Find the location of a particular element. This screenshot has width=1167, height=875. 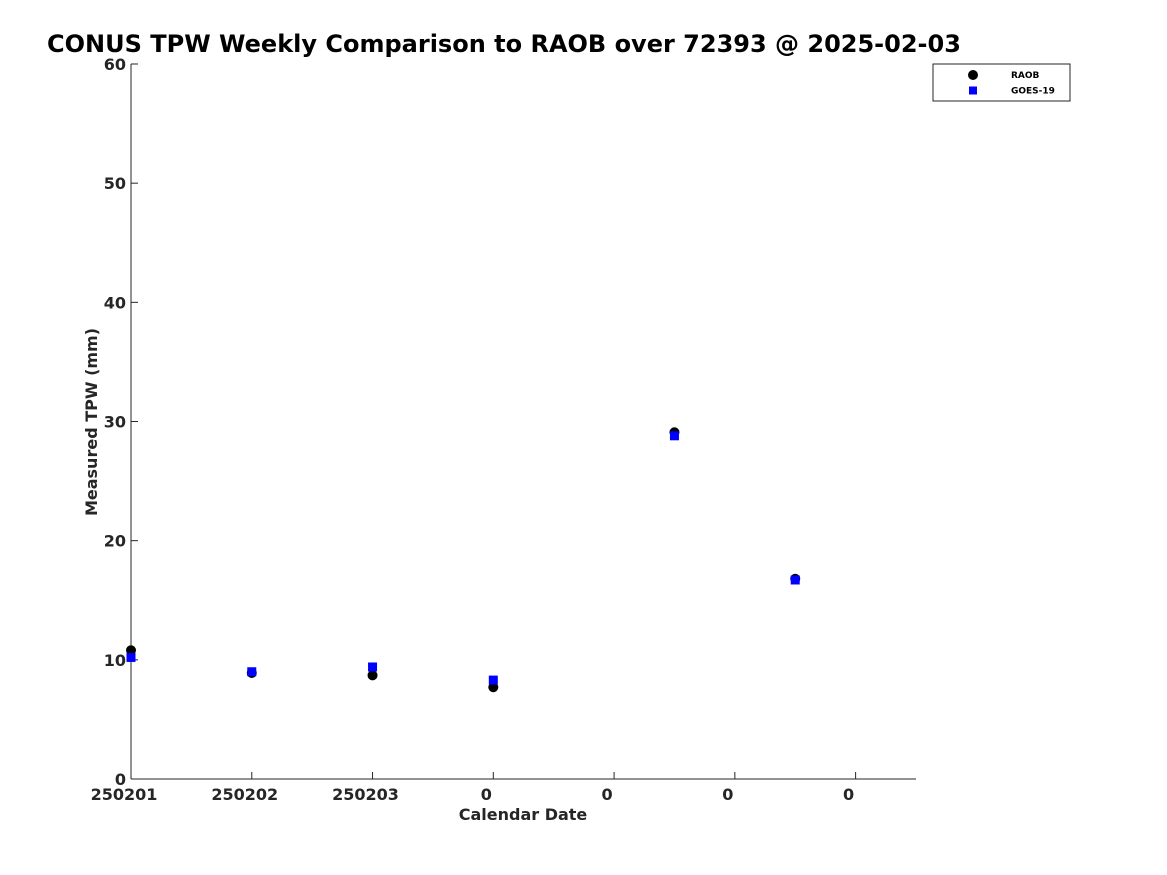

legend-goes-19-label: GOES-19 is located at coordinates (1033, 92).